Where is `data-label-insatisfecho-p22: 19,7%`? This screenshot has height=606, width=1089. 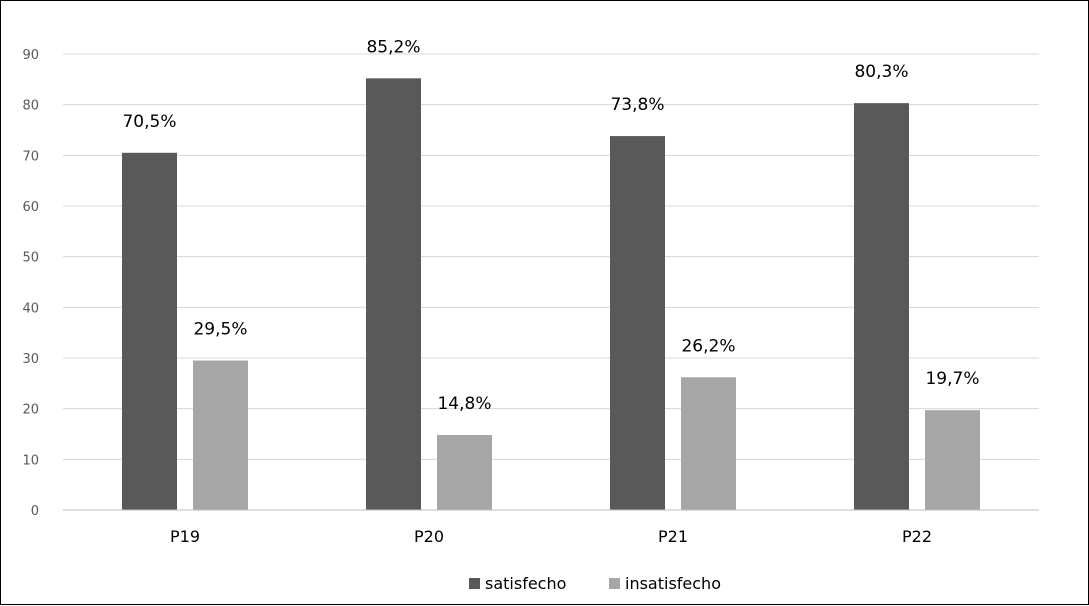 data-label-insatisfecho-p22: 19,7% is located at coordinates (952, 379).